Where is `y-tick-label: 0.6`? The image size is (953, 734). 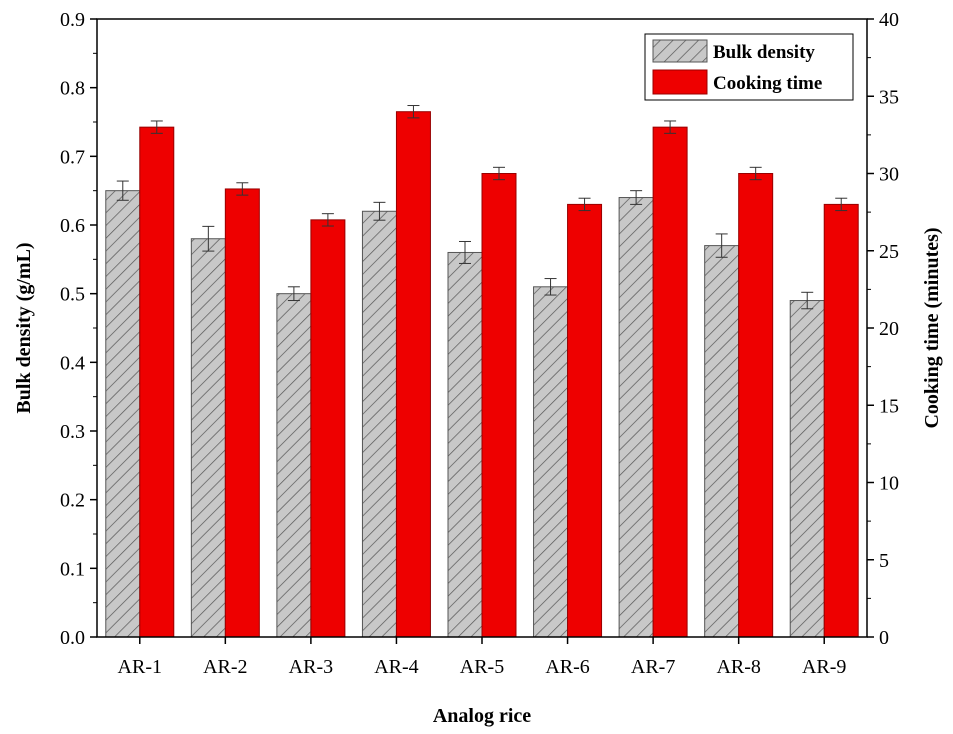
y-tick-label: 0.6 is located at coordinates (72, 226).